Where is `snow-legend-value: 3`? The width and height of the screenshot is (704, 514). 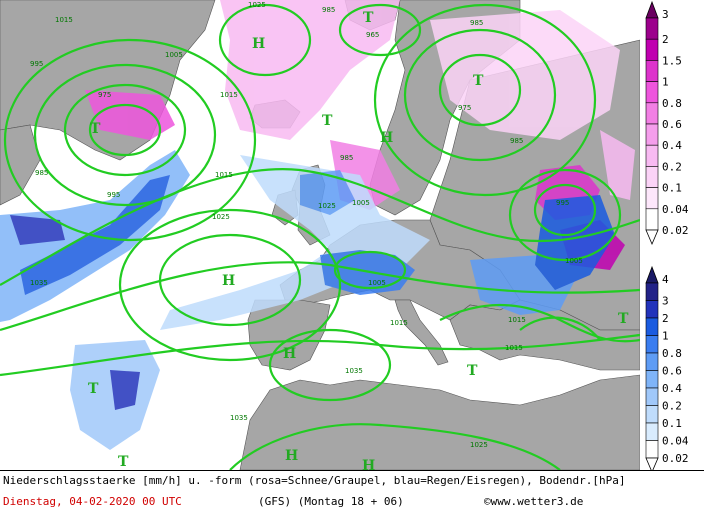
snow-legend-value: 3 is located at coordinates (665, 14).